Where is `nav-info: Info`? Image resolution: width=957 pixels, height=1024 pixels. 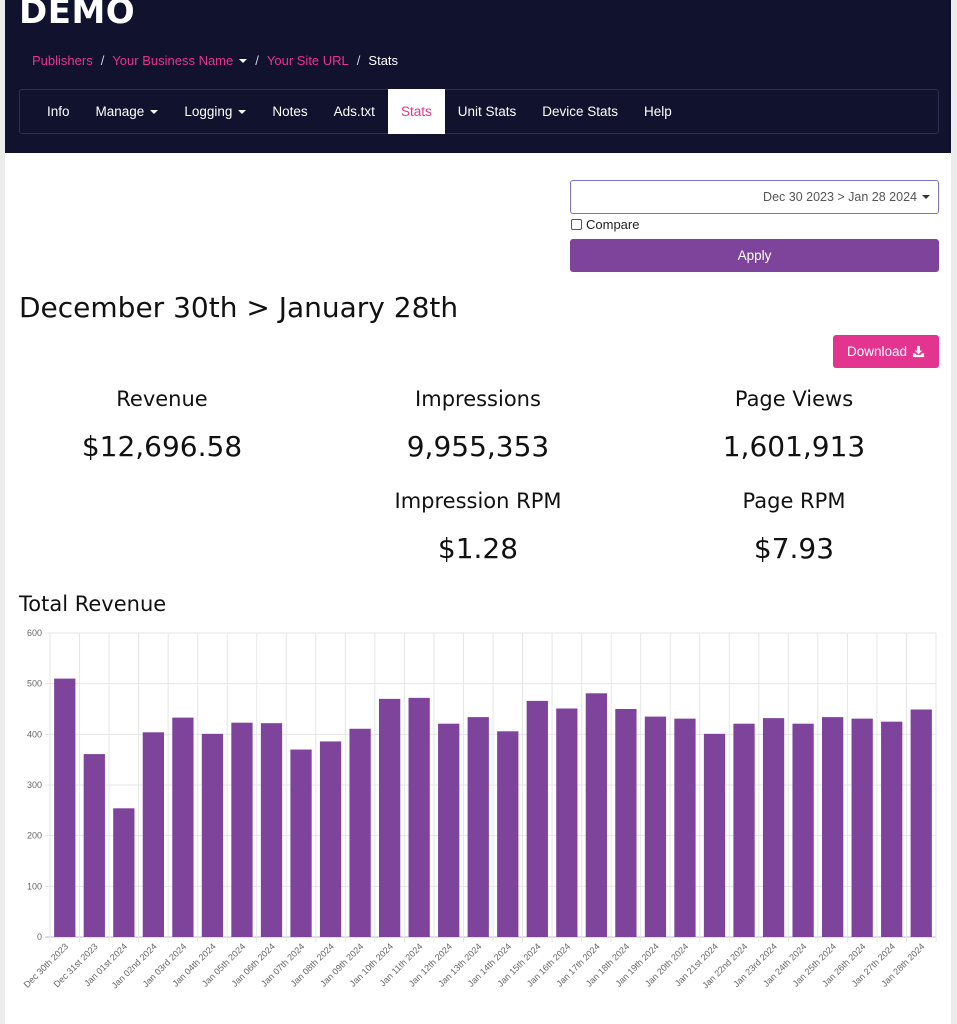
nav-info: Info is located at coordinates (58, 111).